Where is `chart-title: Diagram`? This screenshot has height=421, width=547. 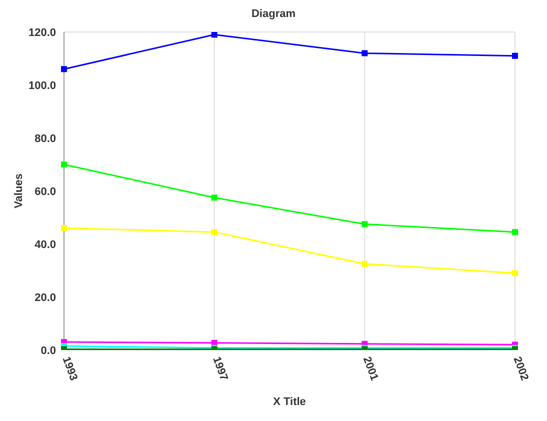 chart-title: Diagram is located at coordinates (273, 14).